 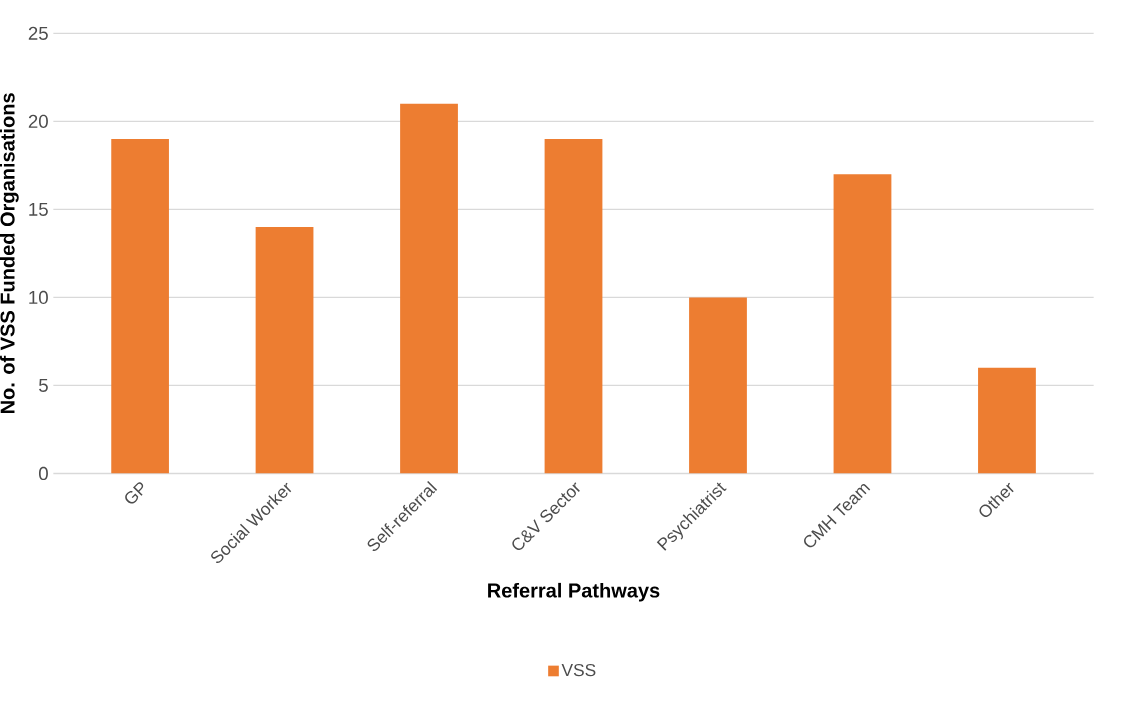 What do you see at coordinates (578, 670) in the screenshot?
I see `legend-label: VSS` at bounding box center [578, 670].